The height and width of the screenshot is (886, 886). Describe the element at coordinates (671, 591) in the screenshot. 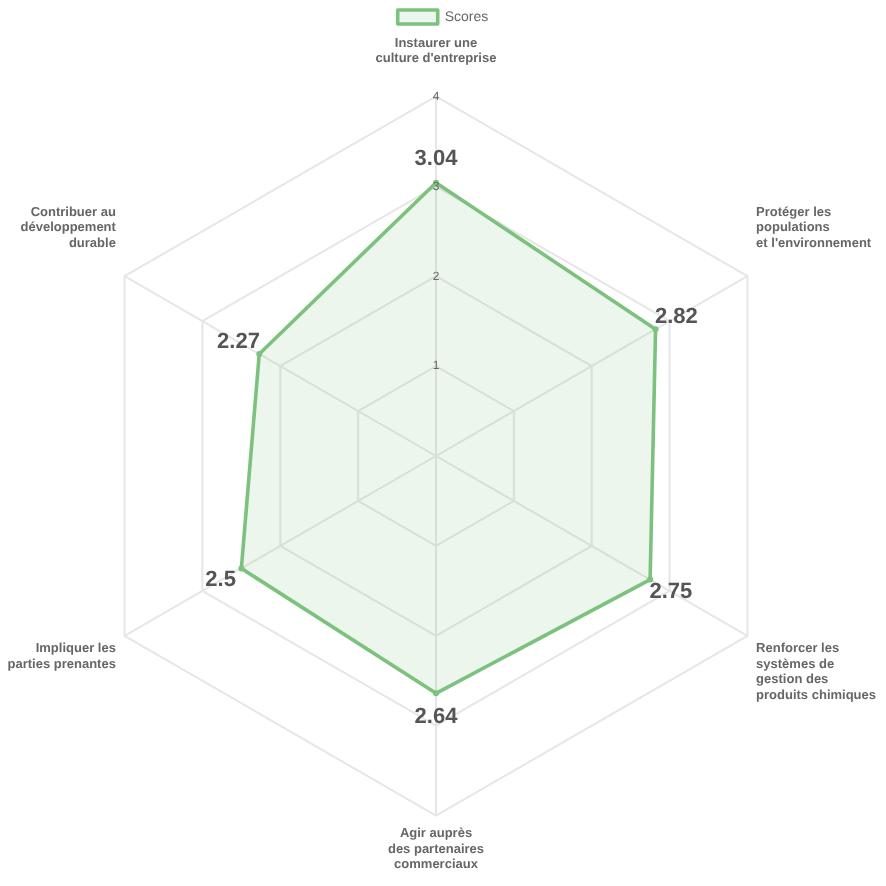

I see `data-label: 2.75` at that location.